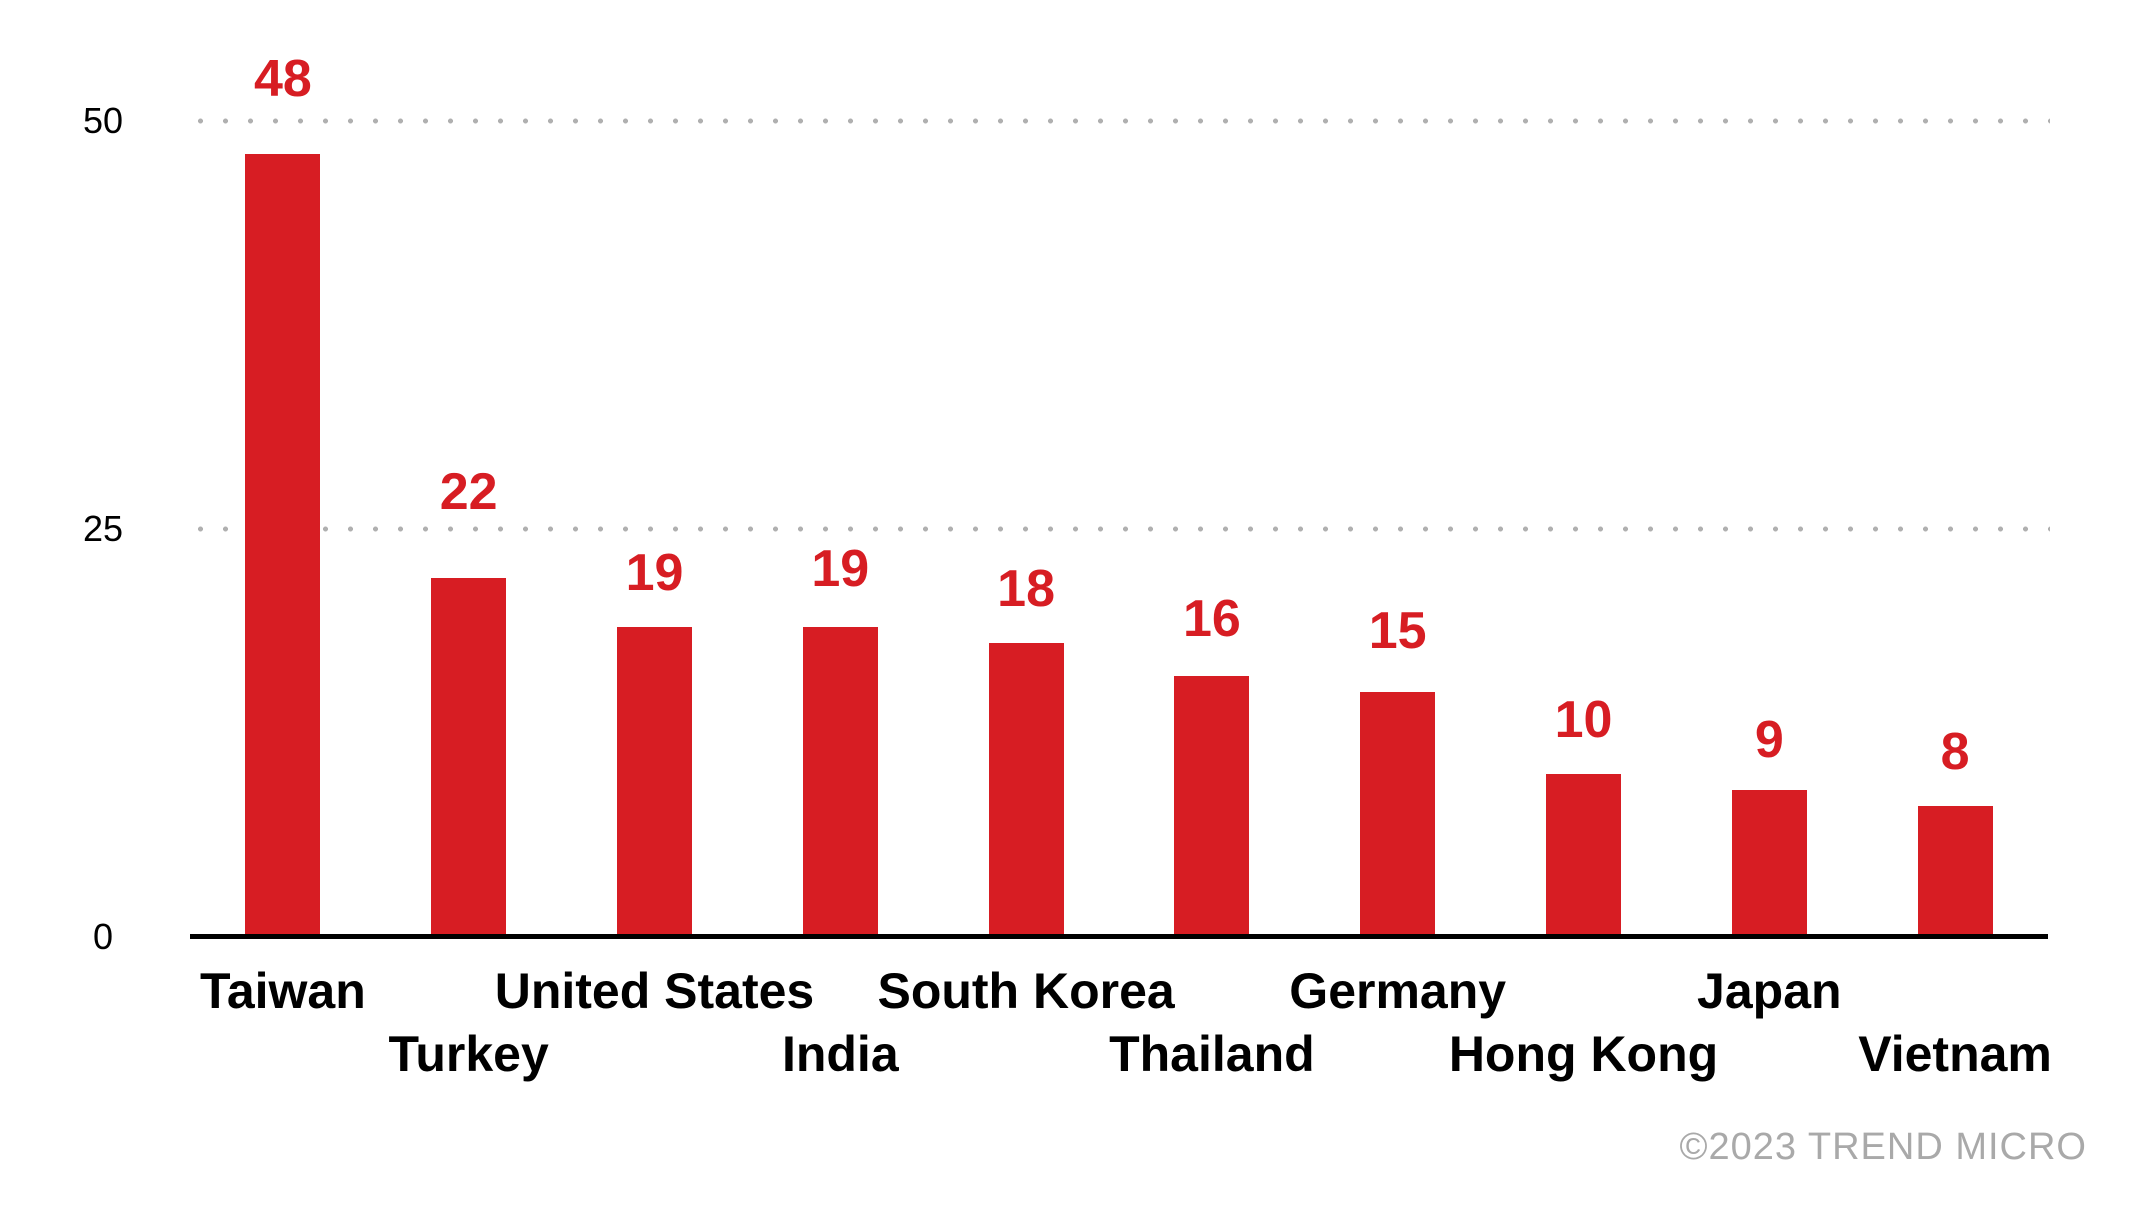 The width and height of the screenshot is (2153, 1229). I want to click on x-label-thailand: Thailand, so click(1212, 1054).